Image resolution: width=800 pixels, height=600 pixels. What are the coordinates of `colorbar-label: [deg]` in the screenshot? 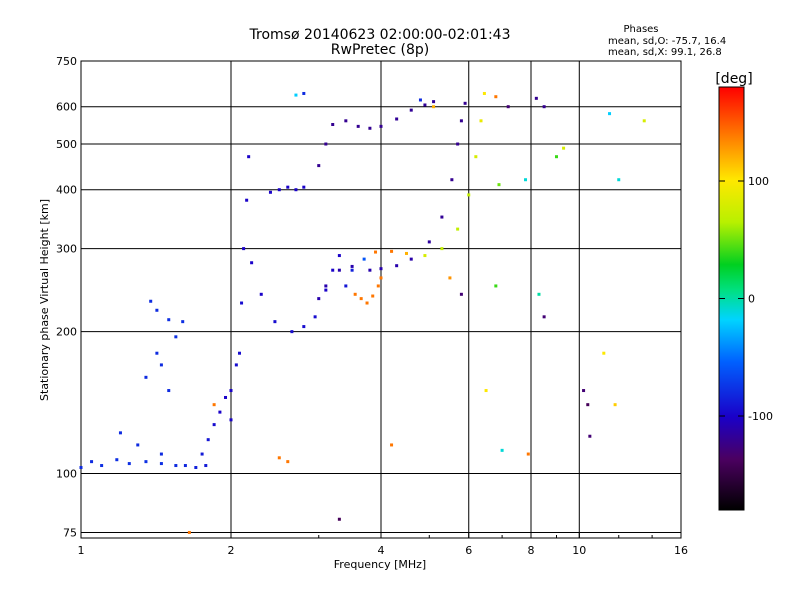 It's located at (733, 79).